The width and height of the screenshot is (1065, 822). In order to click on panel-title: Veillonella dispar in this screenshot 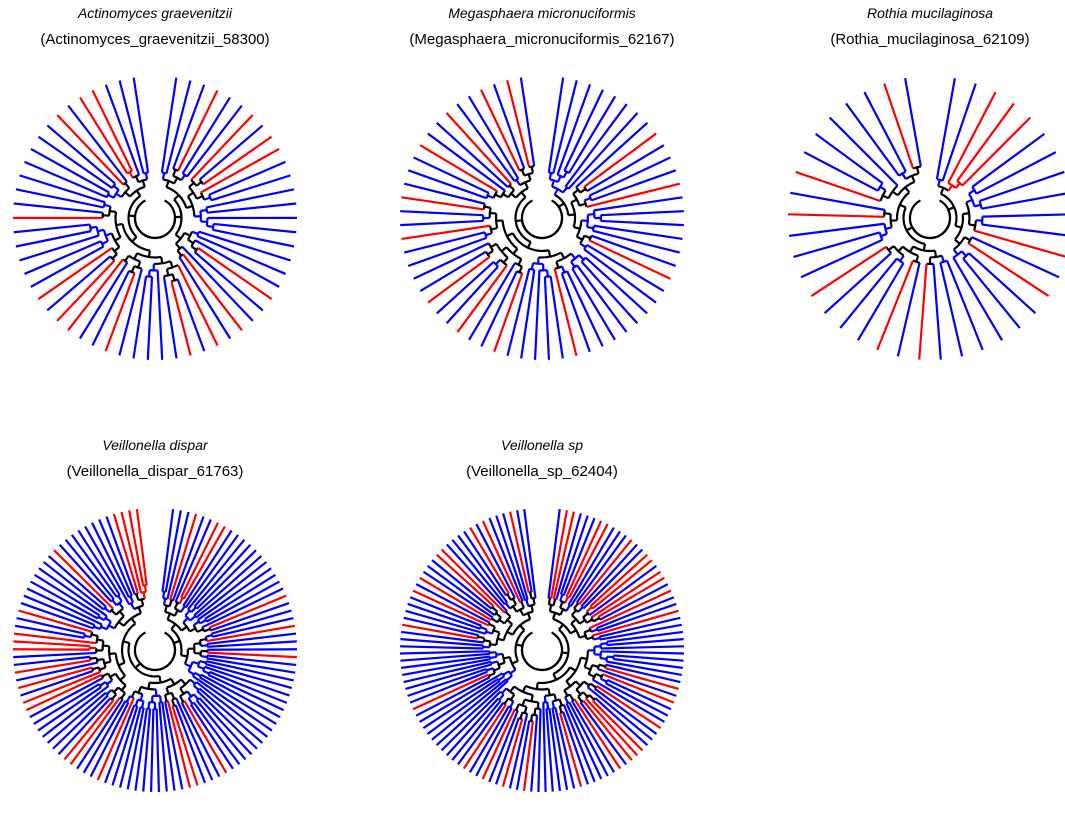, I will do `click(155, 445)`.